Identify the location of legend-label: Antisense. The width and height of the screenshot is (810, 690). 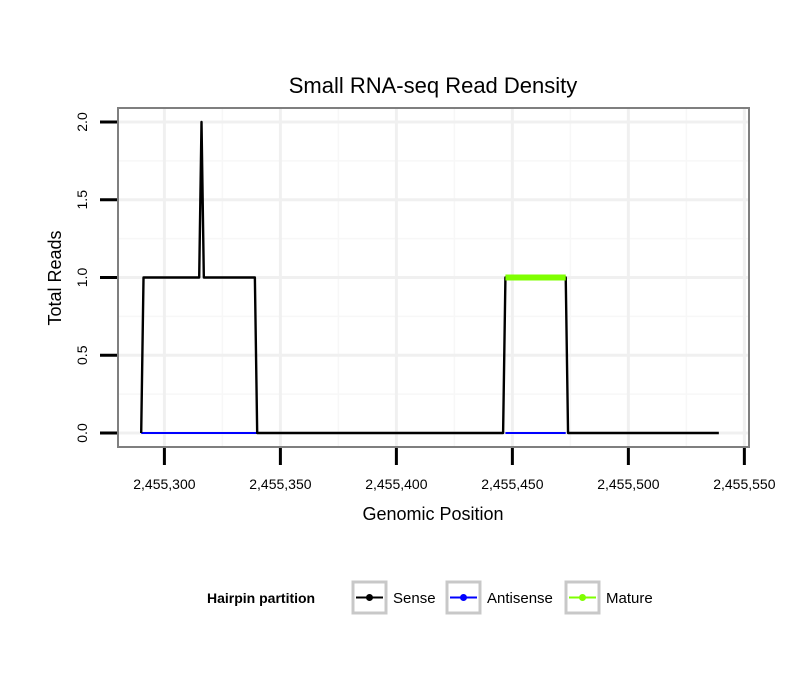
(520, 598).